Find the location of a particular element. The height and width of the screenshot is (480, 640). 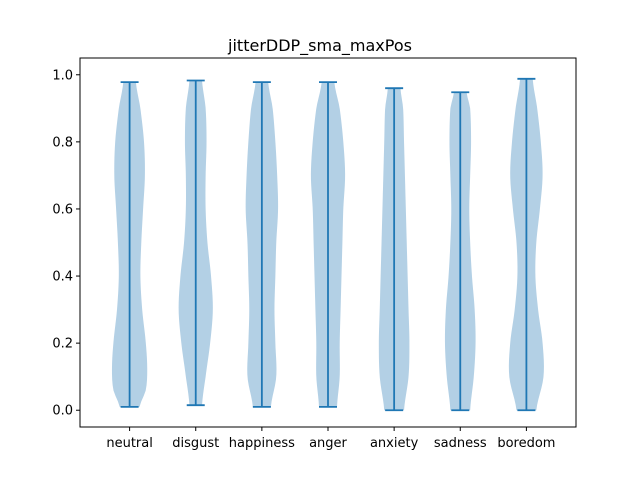

x-tick-label-happiness: happiness is located at coordinates (262, 443).